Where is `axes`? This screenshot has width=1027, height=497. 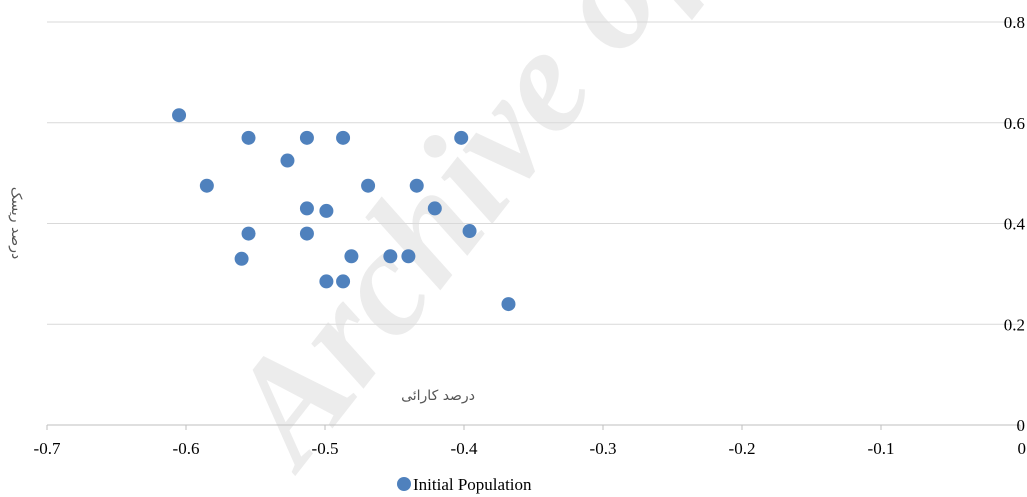 axes is located at coordinates (533, 427).